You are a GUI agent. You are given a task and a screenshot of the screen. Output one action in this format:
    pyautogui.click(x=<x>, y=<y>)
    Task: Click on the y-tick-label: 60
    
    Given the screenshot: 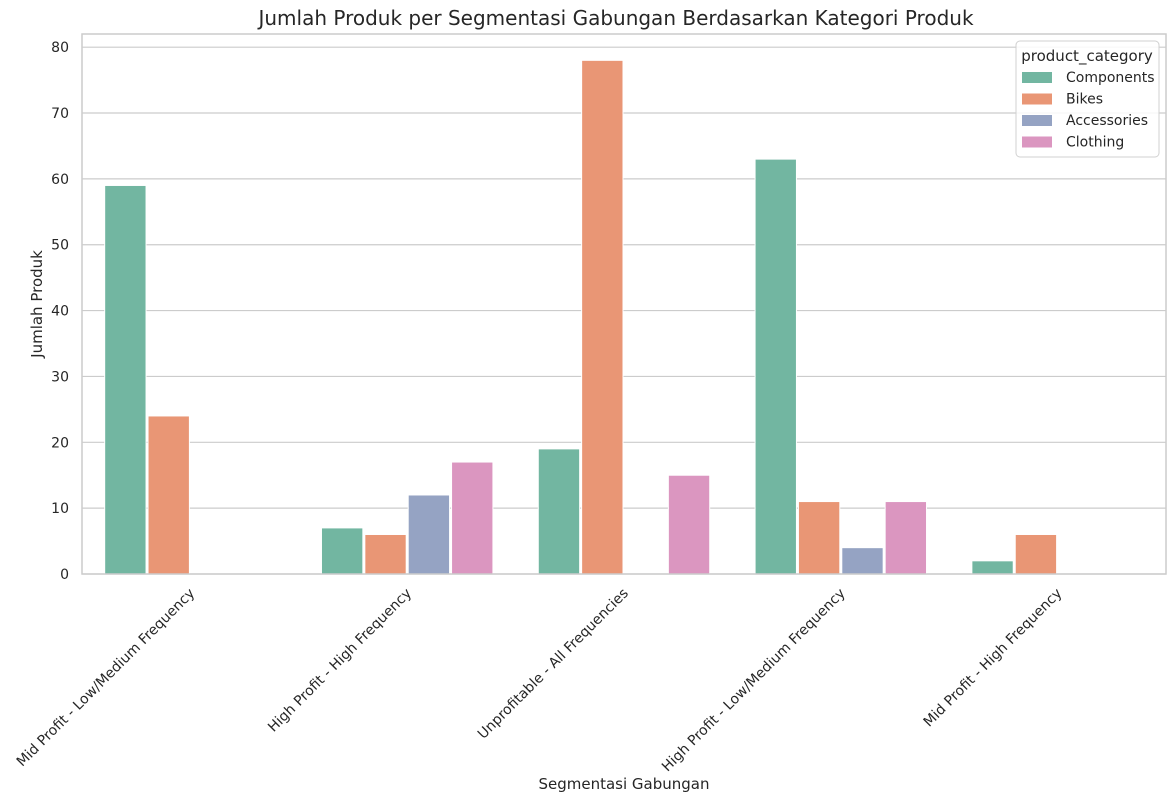 What is the action you would take?
    pyautogui.click(x=60, y=180)
    